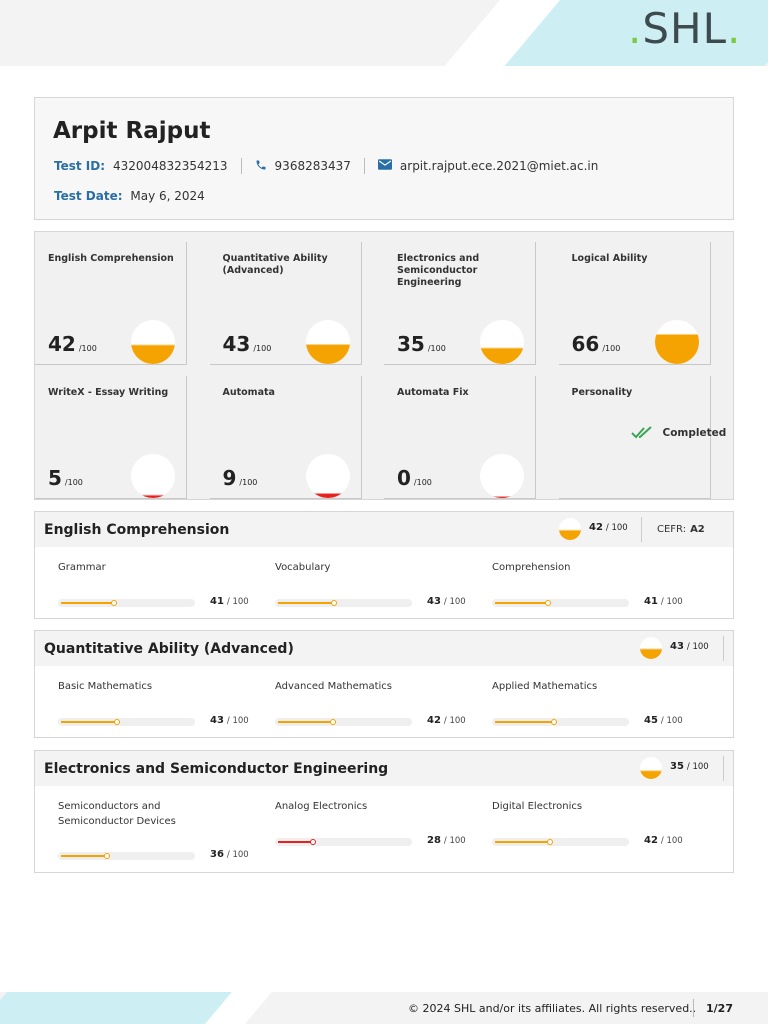  Describe the element at coordinates (321, 806) in the screenshot. I see `subscore-name: Analog Electronics` at that location.